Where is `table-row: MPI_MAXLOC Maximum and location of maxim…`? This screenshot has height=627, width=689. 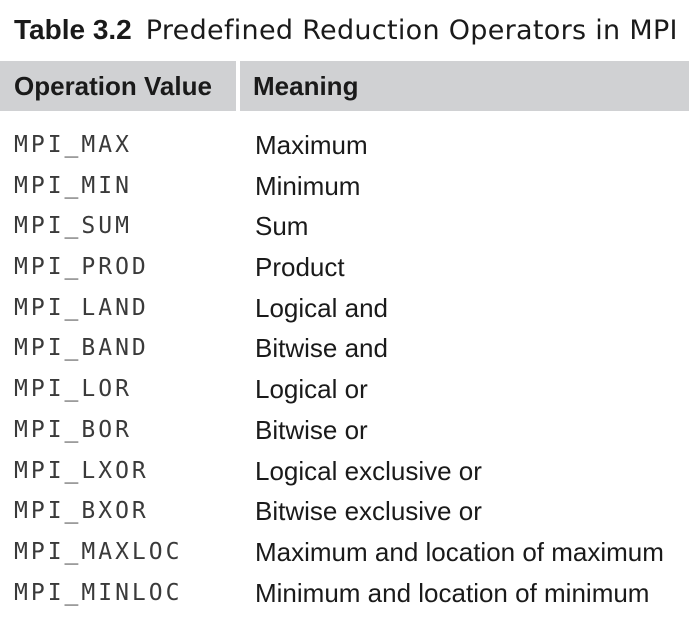 table-row: MPI_MAXLOC Maximum and location of maxim… is located at coordinates (344, 552).